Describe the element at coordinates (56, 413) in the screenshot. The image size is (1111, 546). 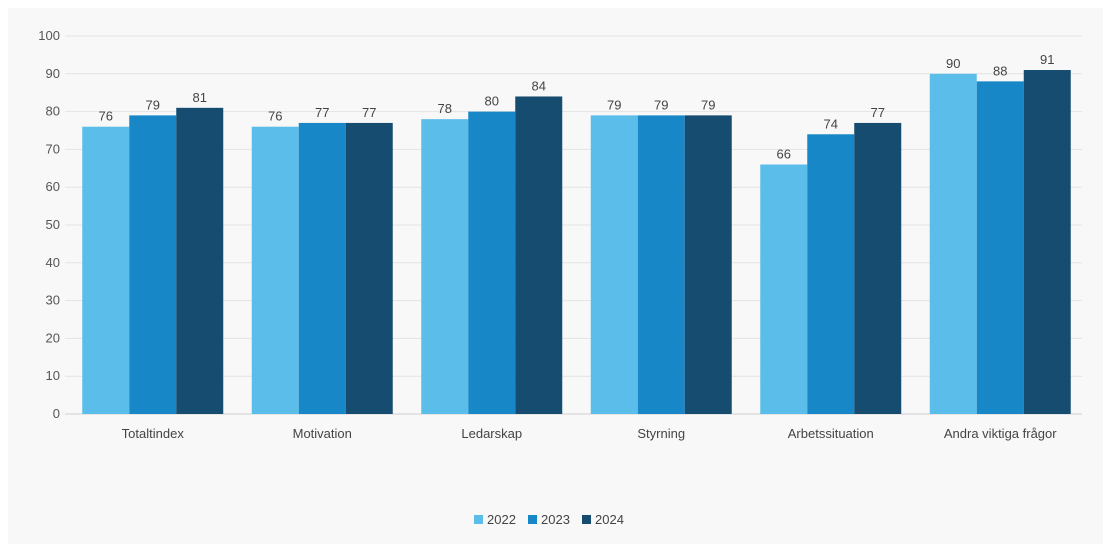
I see `y-tick-label: 0` at that location.